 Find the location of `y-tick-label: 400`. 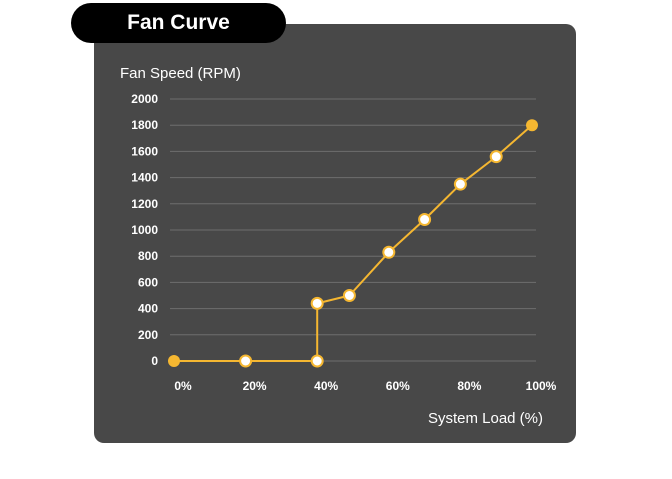

y-tick-label: 400 is located at coordinates (148, 309).